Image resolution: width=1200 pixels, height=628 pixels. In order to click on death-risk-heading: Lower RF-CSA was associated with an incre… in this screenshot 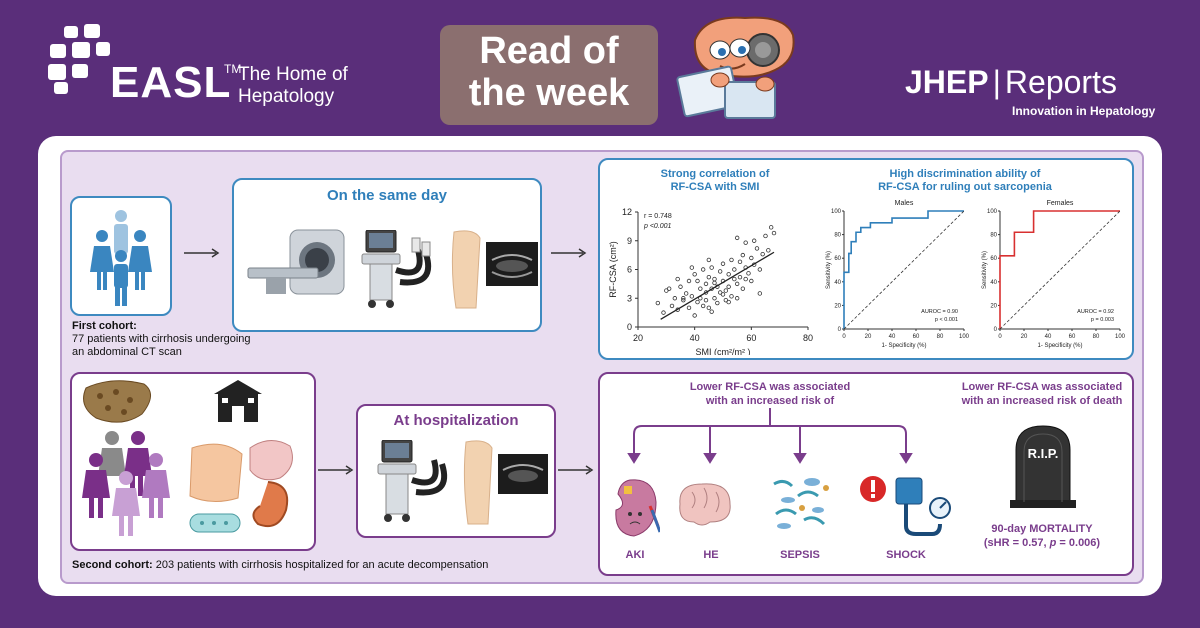, I will do `click(1042, 394)`.